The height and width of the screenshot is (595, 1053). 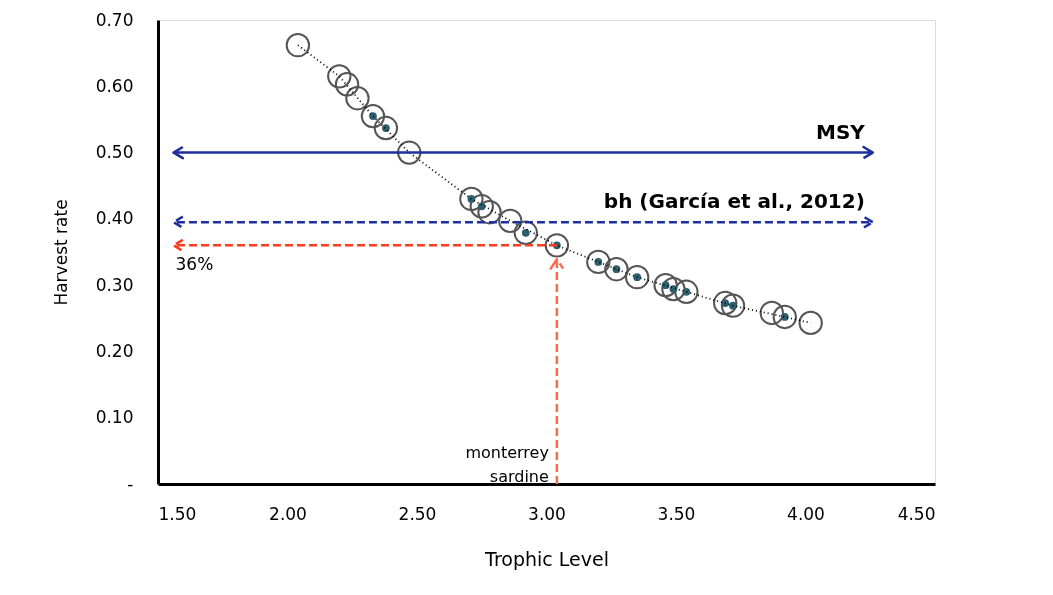 What do you see at coordinates (177, 513) in the screenshot?
I see `x-tick-label: 1.50` at bounding box center [177, 513].